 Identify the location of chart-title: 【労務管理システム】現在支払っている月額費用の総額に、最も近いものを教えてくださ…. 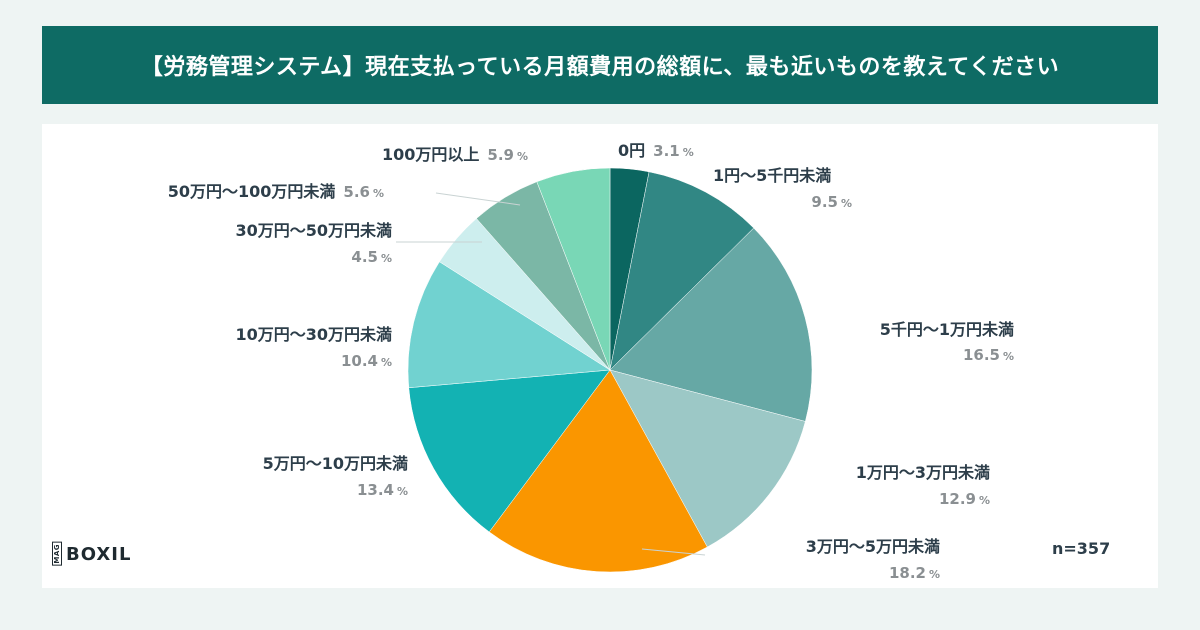
(600, 65).